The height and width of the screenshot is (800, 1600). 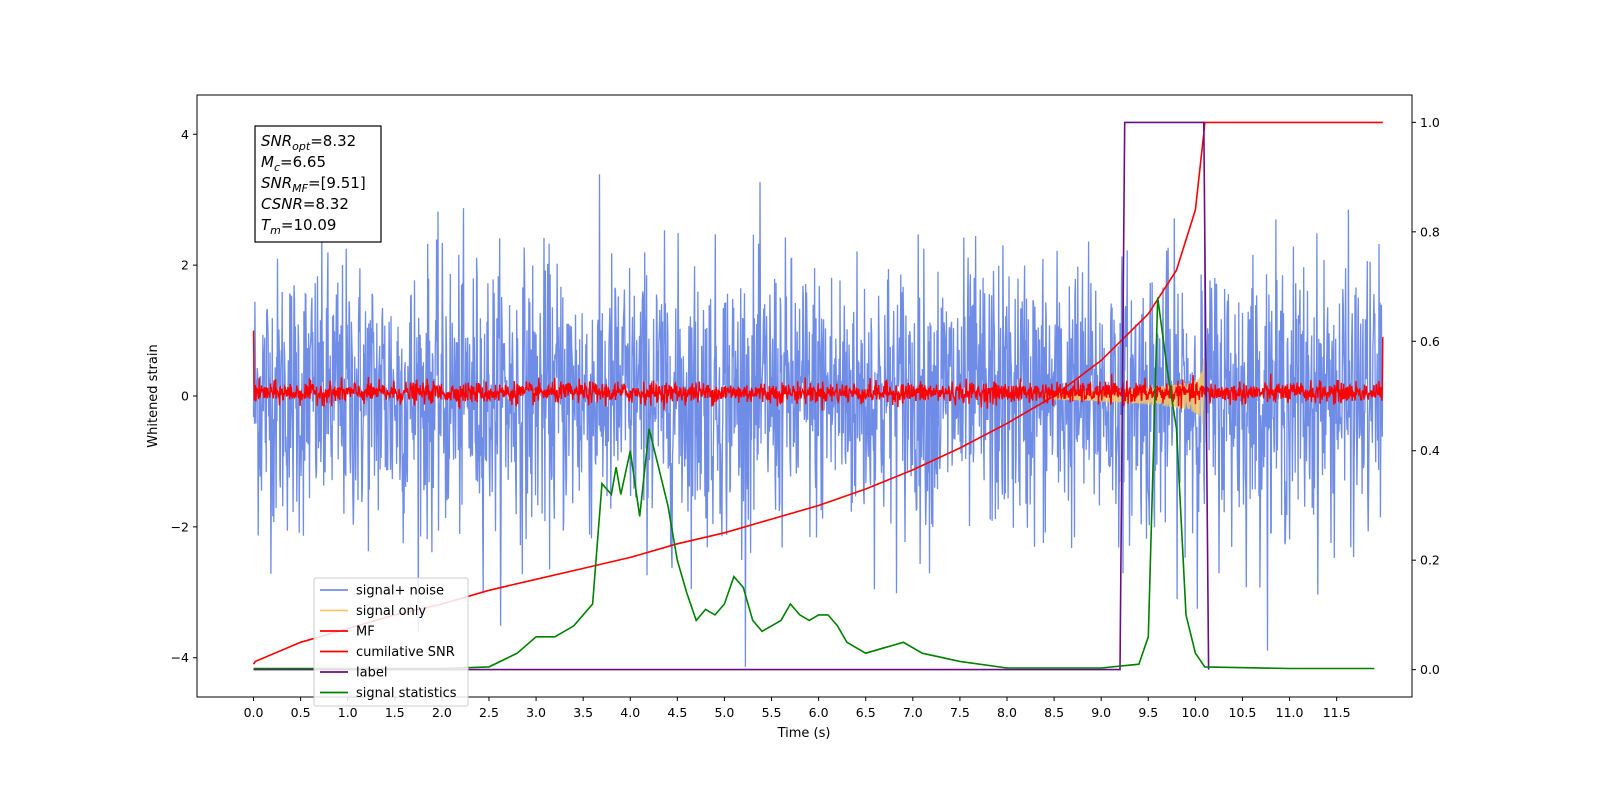 What do you see at coordinates (400, 591) in the screenshot?
I see `legend-label: signal+ noise` at bounding box center [400, 591].